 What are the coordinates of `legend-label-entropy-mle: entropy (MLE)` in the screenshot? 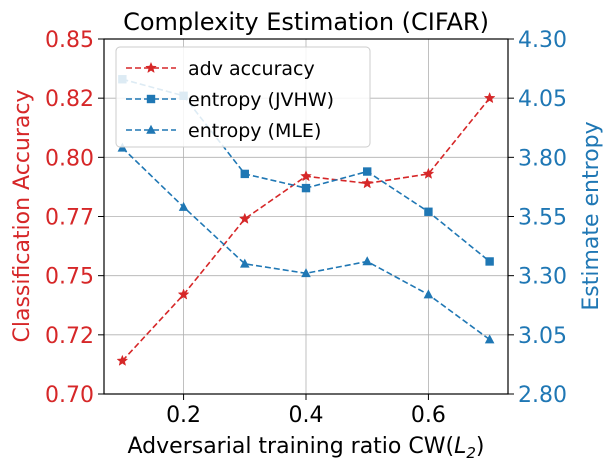 It's located at (254, 131).